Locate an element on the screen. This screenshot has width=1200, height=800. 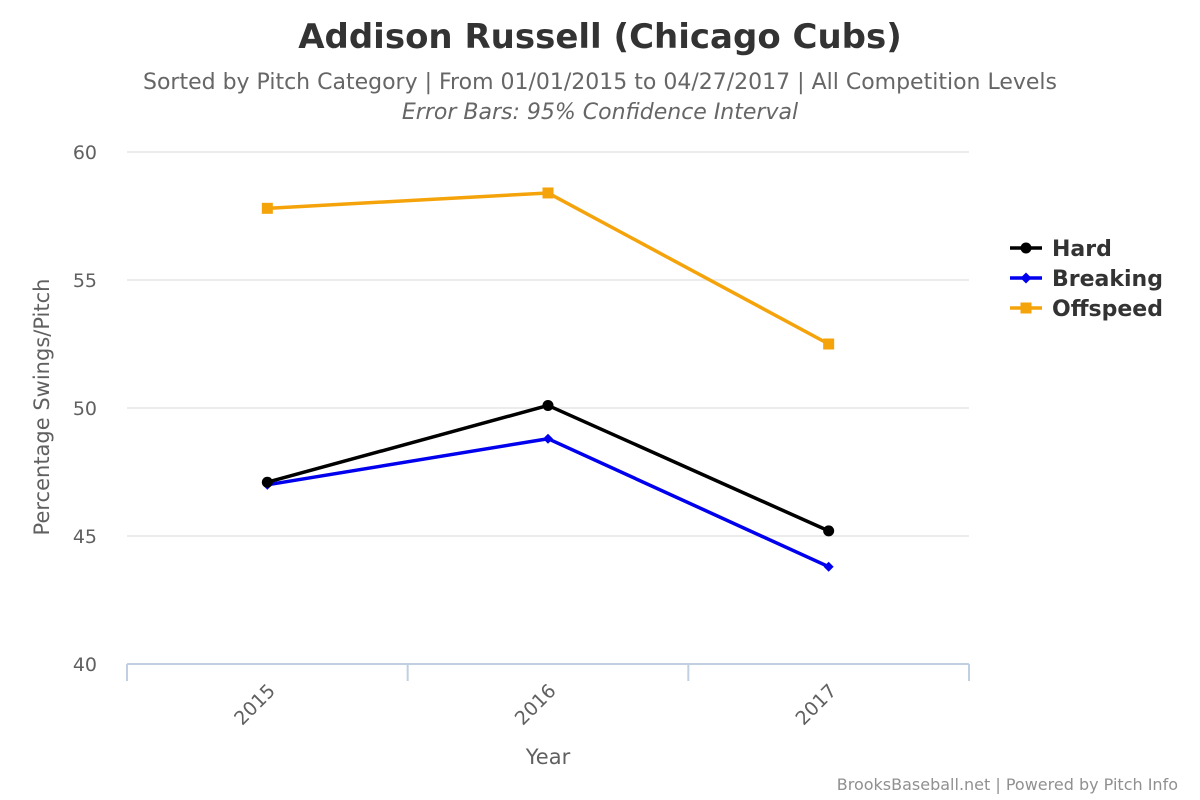
legend-item-breaking: Breaking is located at coordinates (1086, 279).